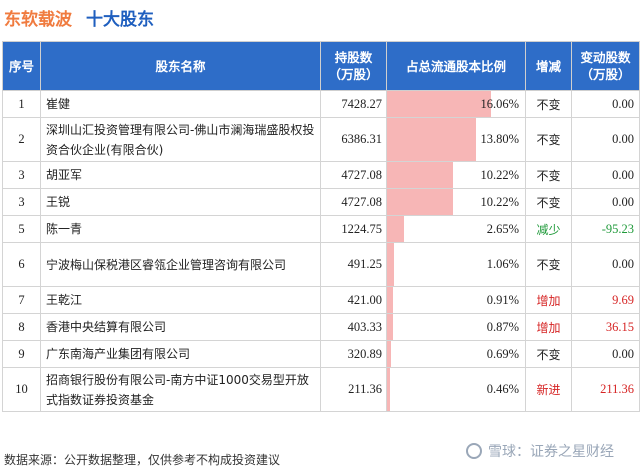  What do you see at coordinates (502, 326) in the screenshot?
I see `ratio-label: 0.87%` at bounding box center [502, 326].